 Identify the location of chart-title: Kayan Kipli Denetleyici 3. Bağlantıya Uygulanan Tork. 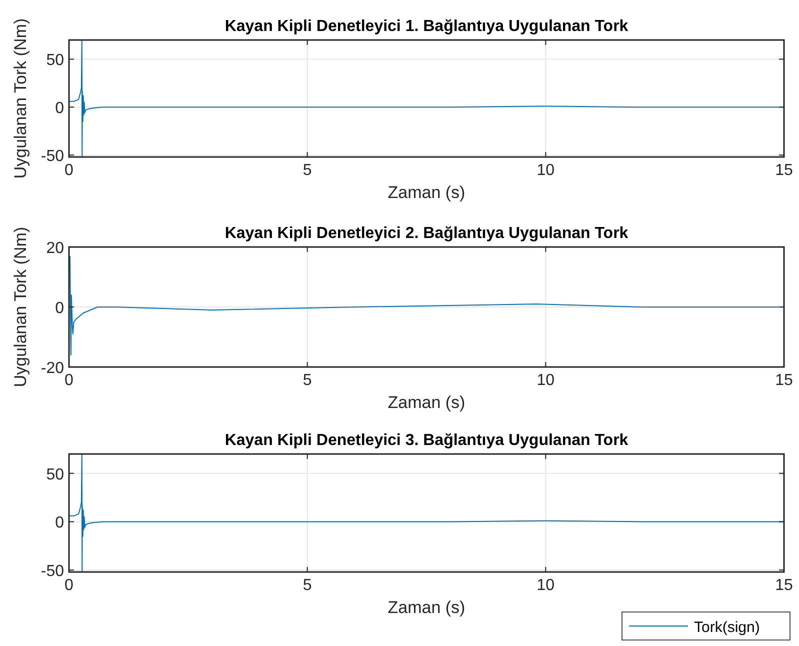
(426, 440).